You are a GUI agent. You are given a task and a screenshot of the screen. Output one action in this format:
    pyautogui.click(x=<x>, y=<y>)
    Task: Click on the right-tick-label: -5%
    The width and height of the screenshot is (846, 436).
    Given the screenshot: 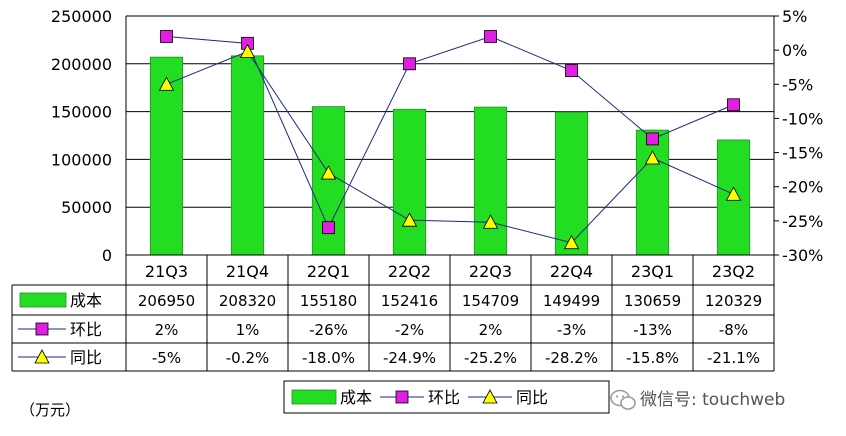 What is the action you would take?
    pyautogui.click(x=797, y=84)
    